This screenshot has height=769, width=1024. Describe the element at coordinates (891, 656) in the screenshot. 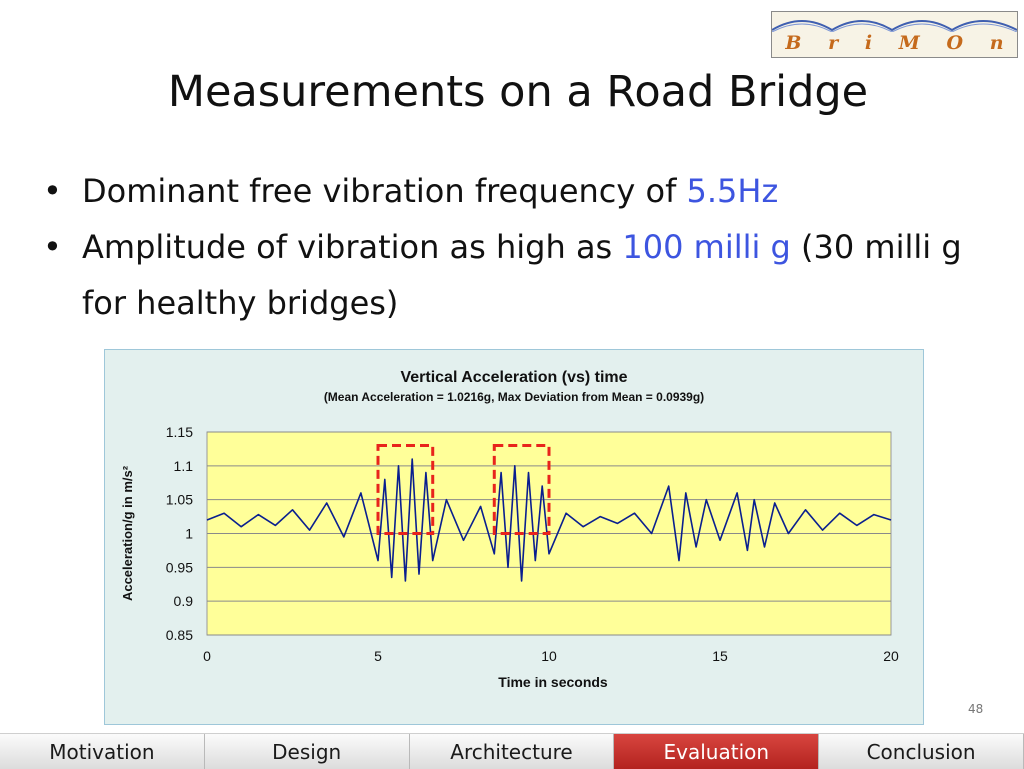

I see `x-tick-label: 20` at that location.